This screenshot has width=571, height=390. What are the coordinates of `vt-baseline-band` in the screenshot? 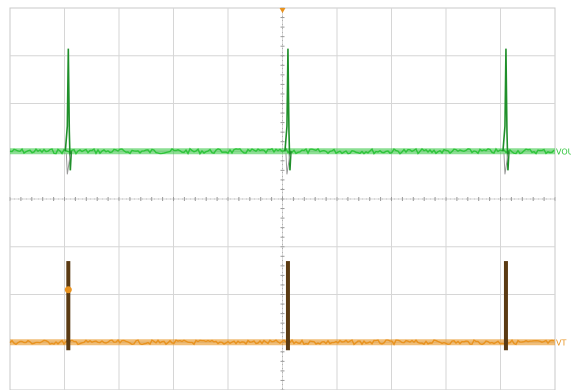 It's located at (282, 342).